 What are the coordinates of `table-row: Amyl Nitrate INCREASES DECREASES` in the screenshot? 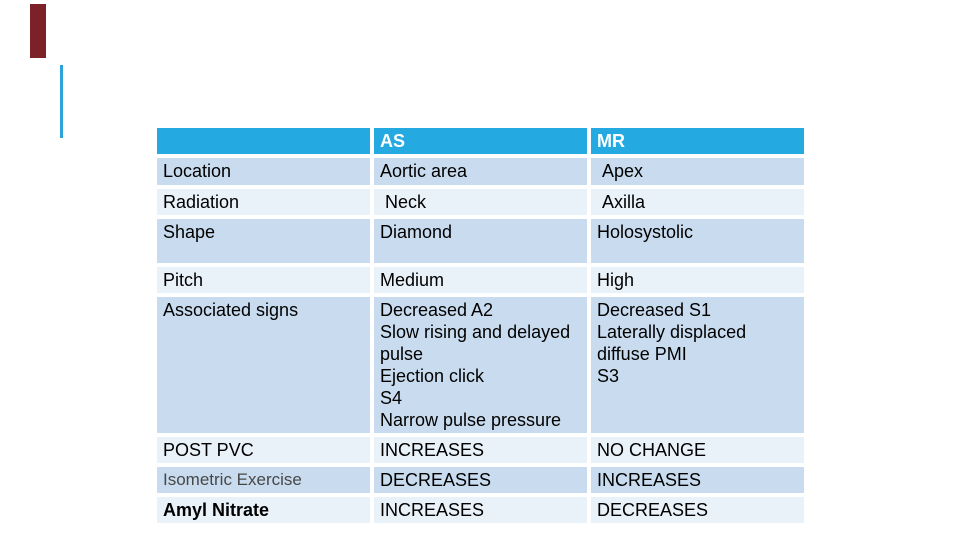 It's located at (480, 510).